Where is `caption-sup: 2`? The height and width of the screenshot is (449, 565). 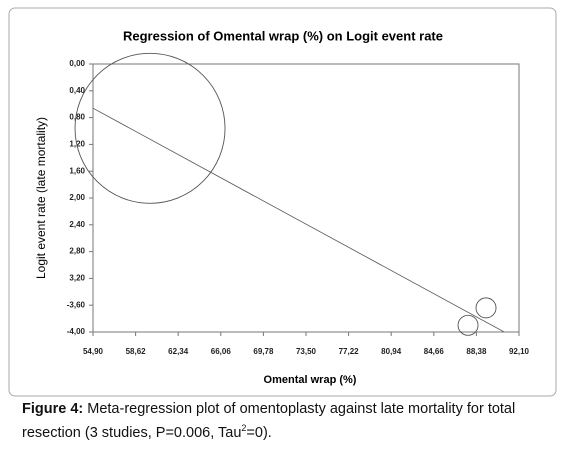 caption-sup: 2 is located at coordinates (244, 428).